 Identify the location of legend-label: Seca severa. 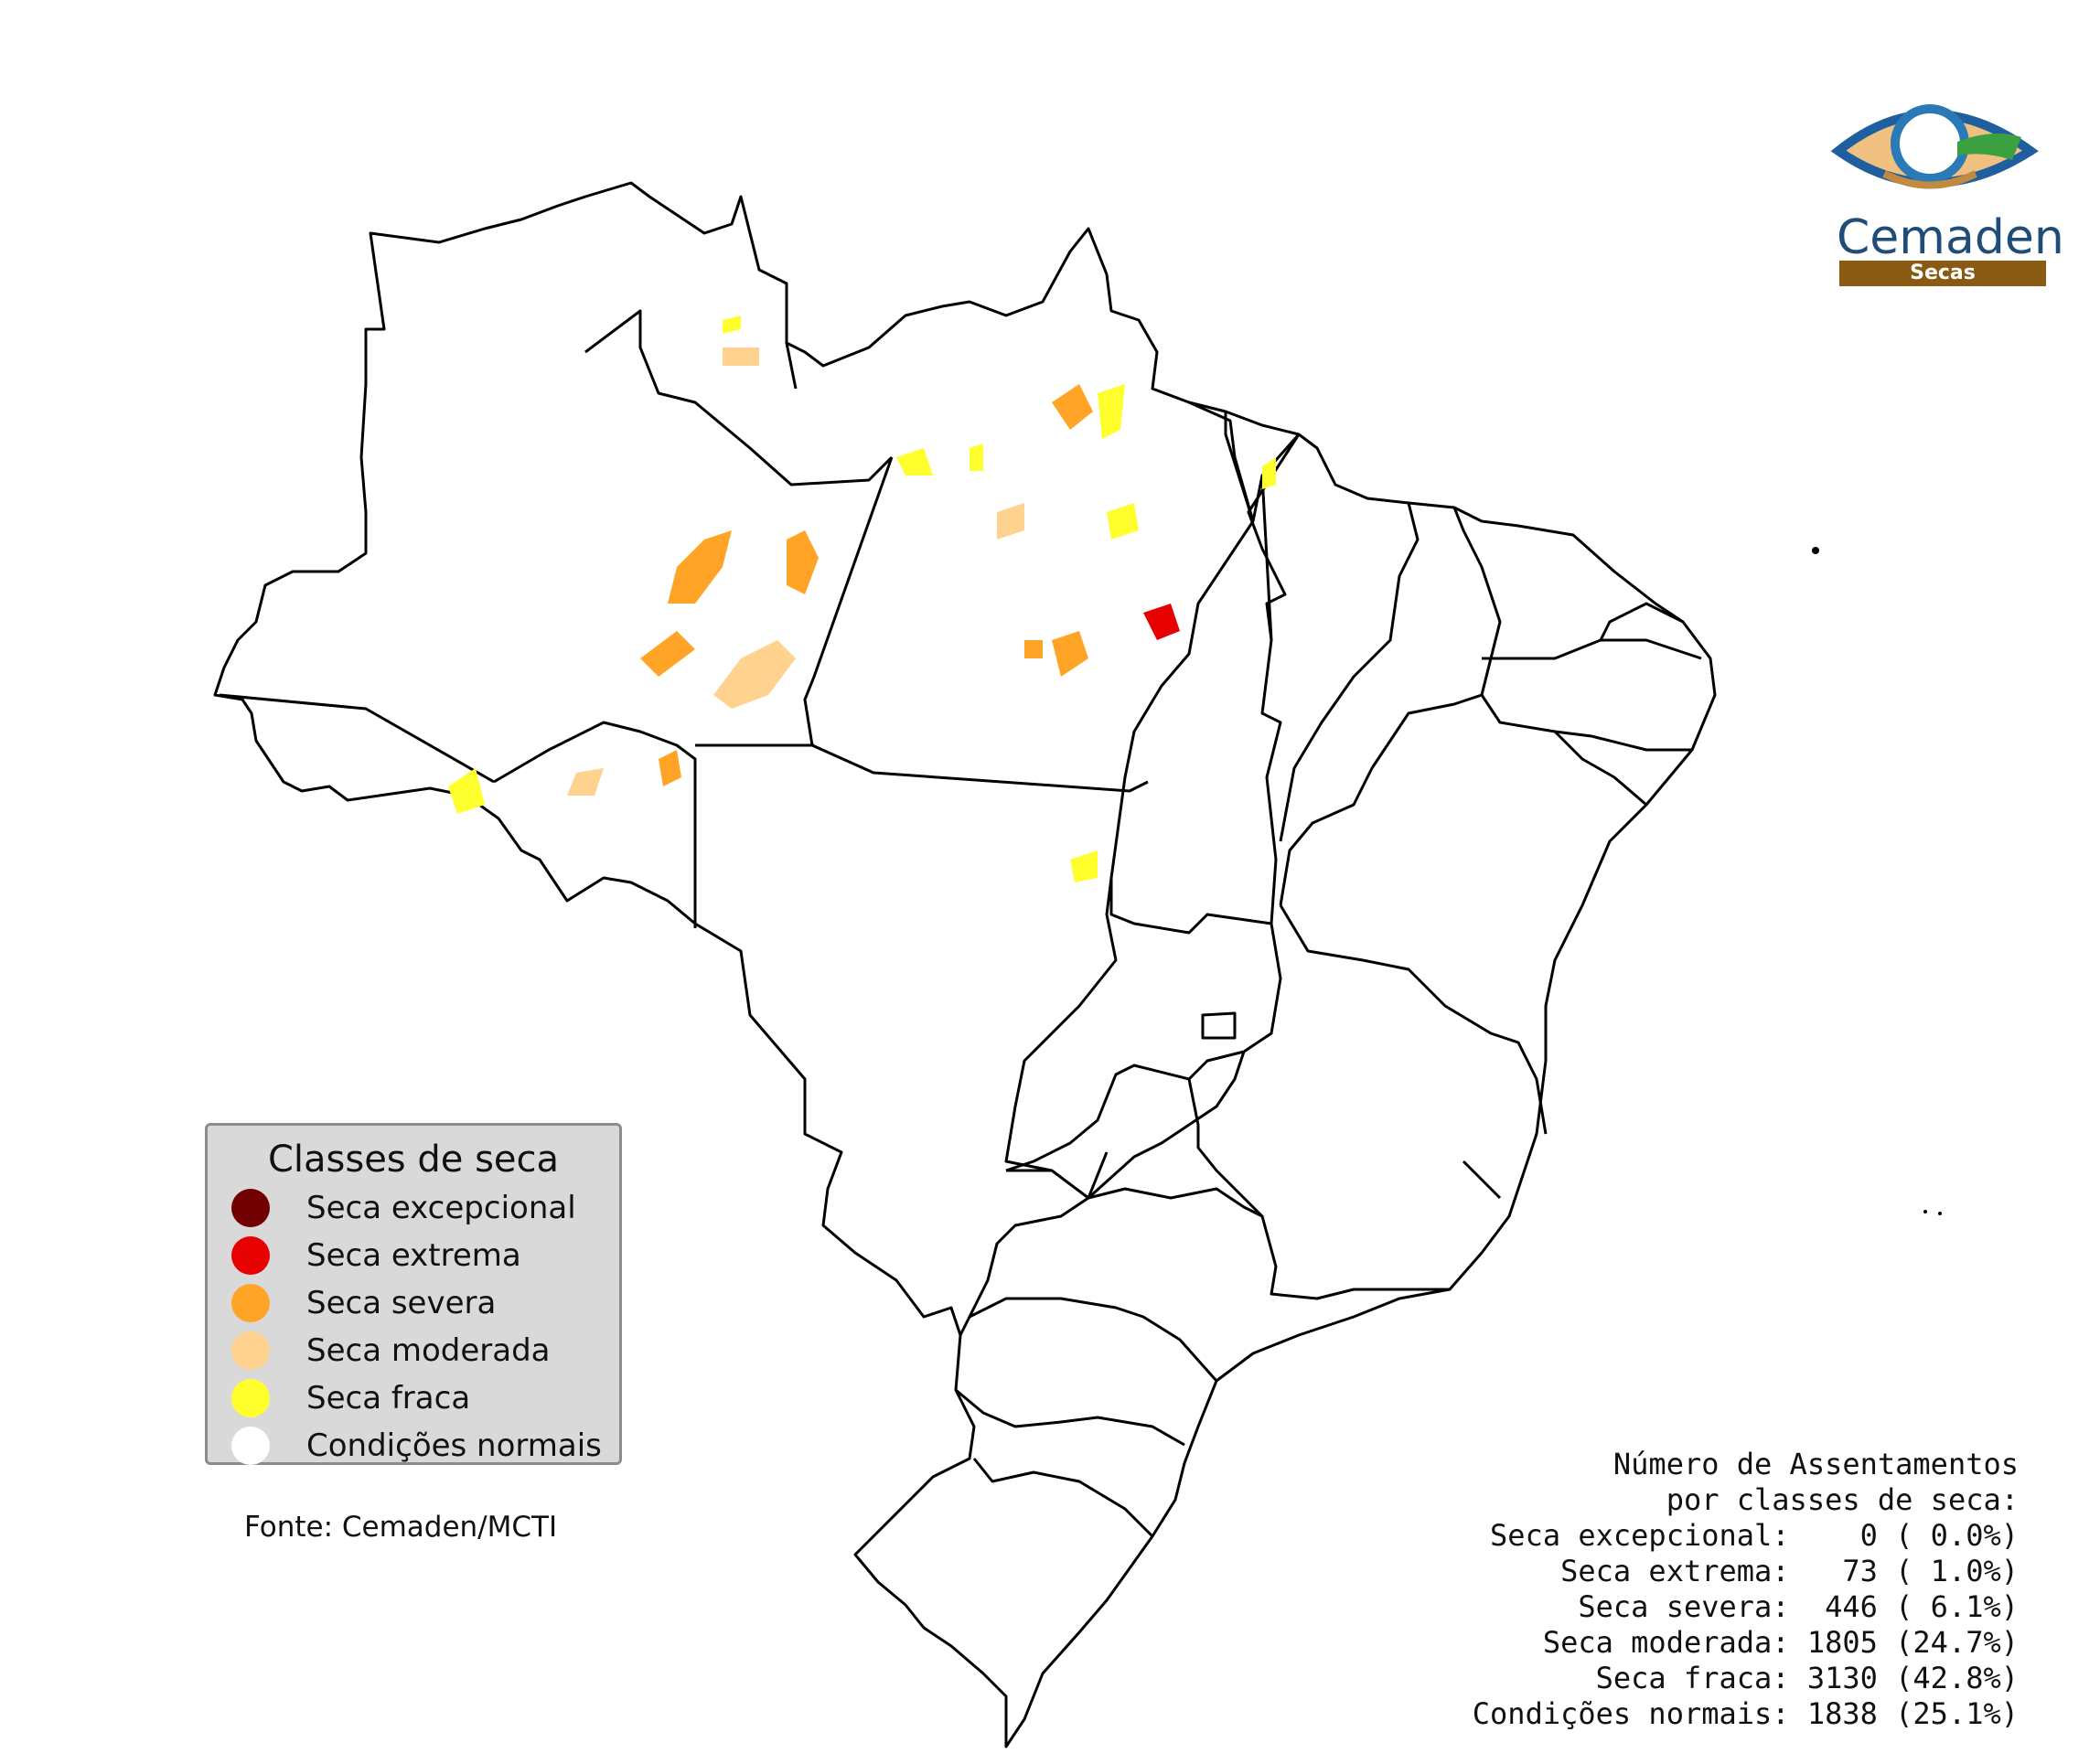
(401, 1303).